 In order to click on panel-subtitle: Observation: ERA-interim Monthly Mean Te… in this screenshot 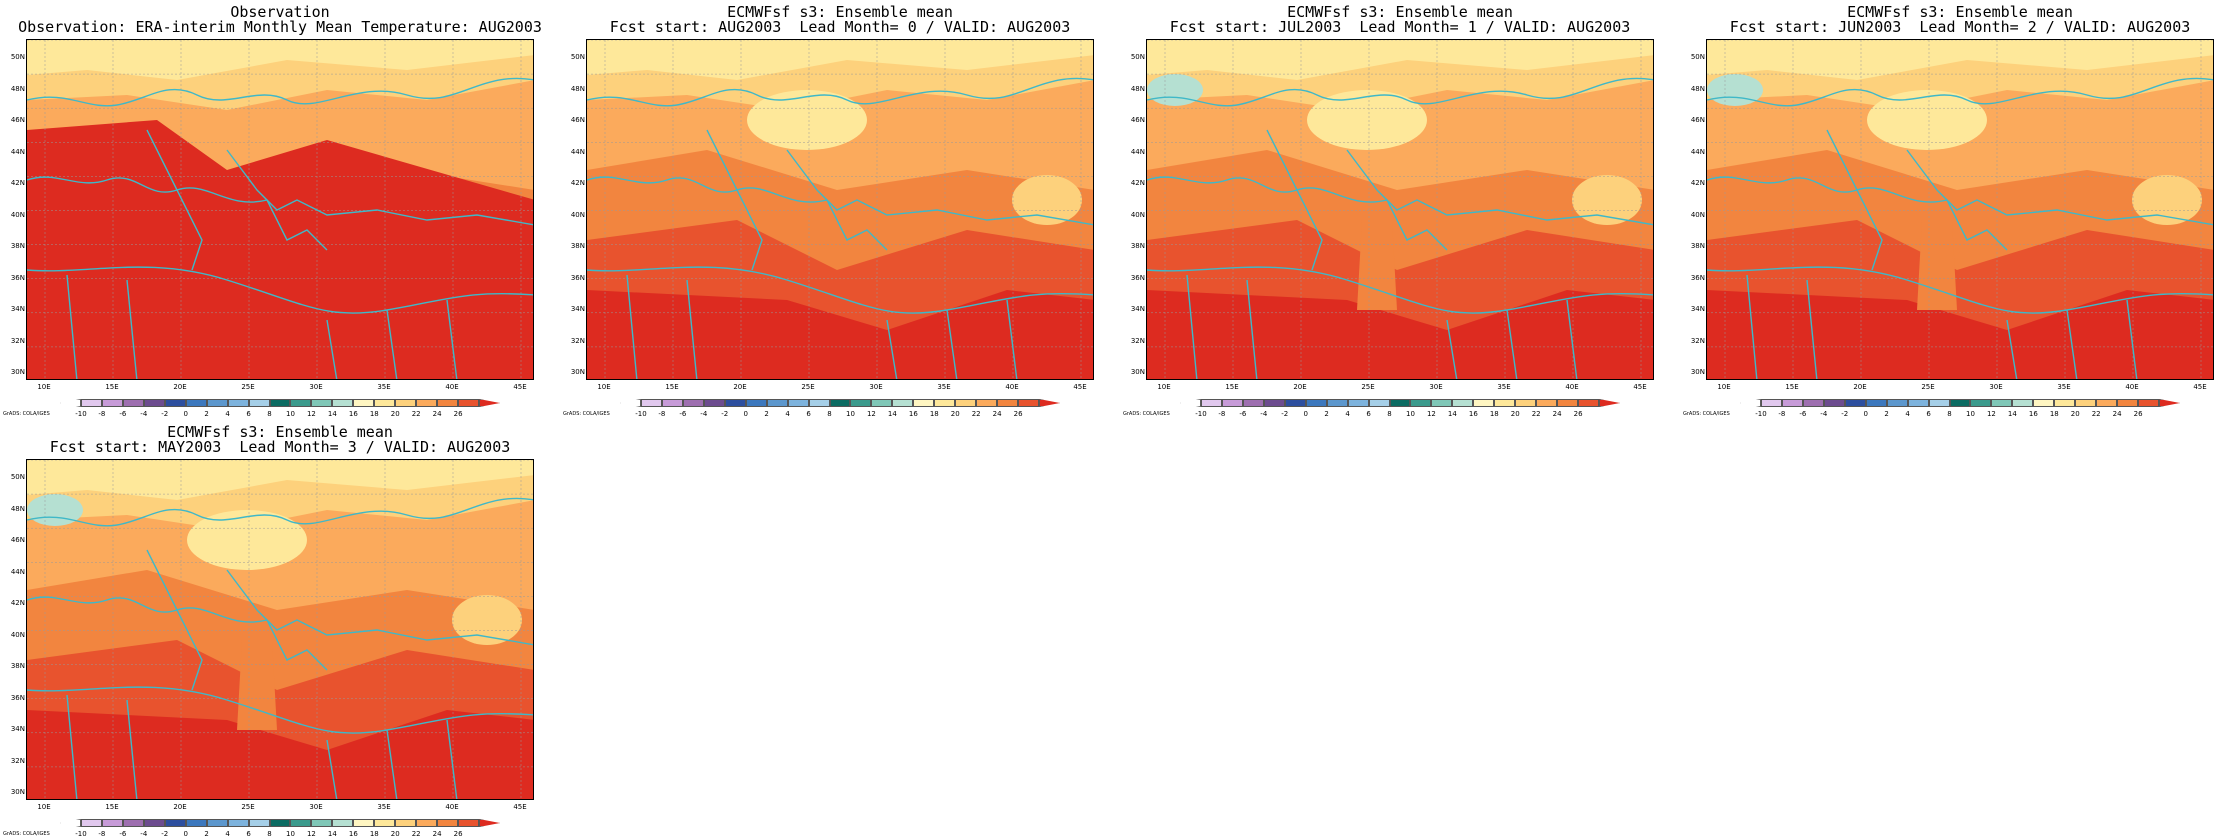, I will do `click(280, 27)`.